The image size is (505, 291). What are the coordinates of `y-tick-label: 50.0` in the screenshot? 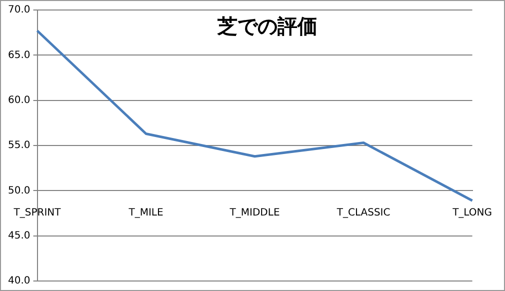 It's located at (19, 190).